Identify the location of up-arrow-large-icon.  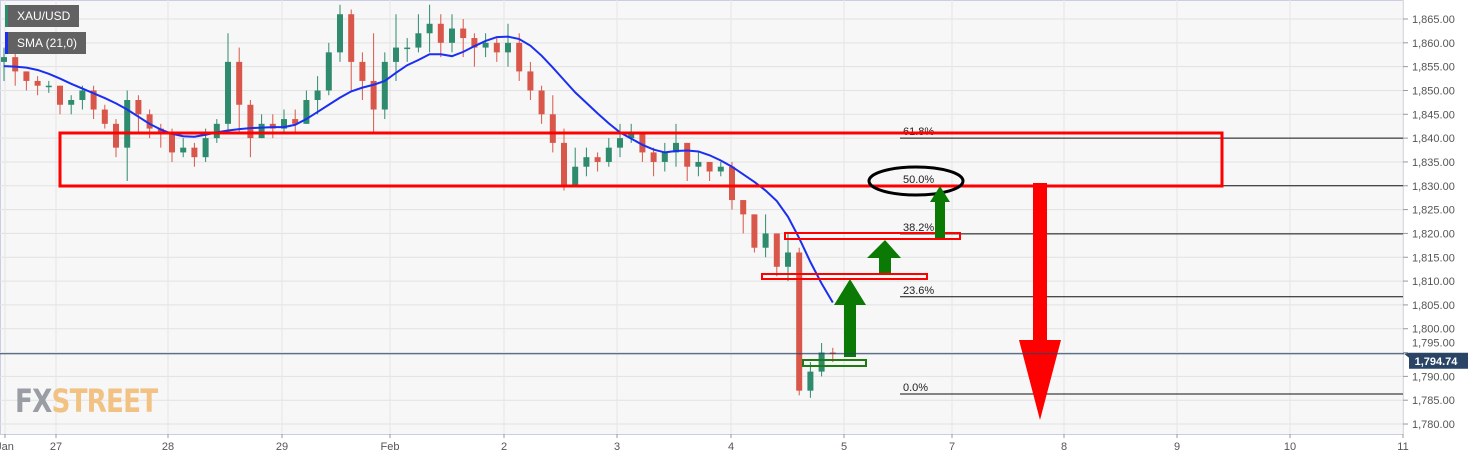
(850, 318).